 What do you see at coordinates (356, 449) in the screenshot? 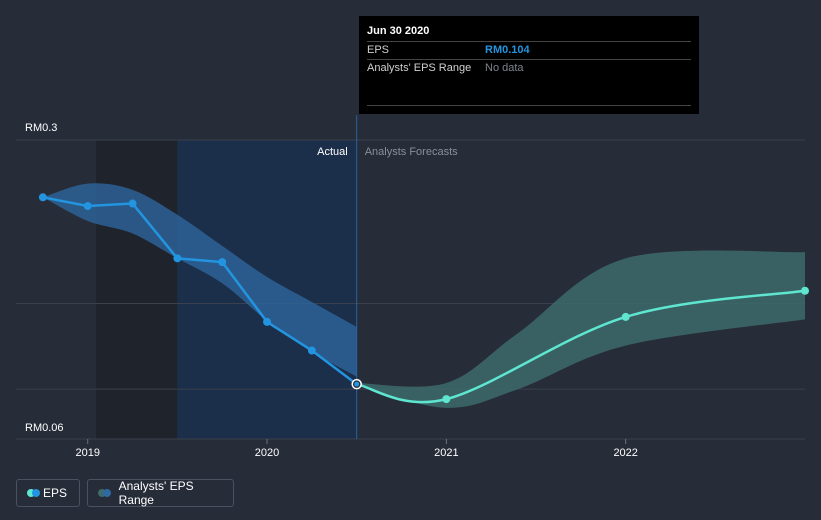
I see `x-axis-ticks: 2019 2020 2021 2022` at bounding box center [356, 449].